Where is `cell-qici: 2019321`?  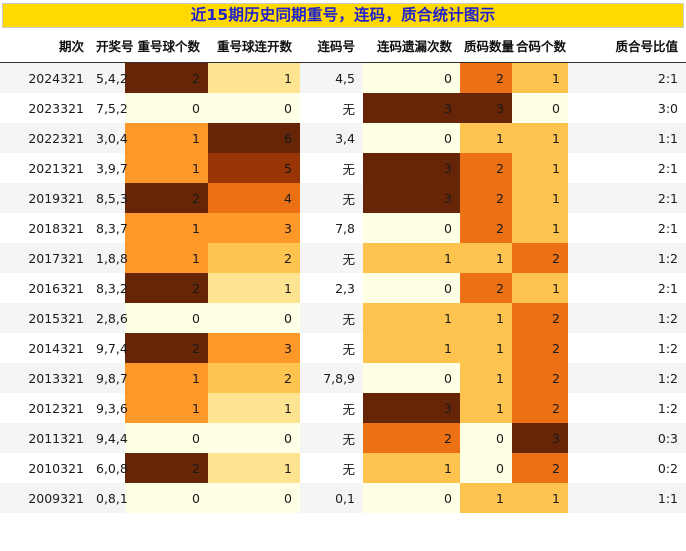 cell-qici: 2019321 is located at coordinates (46, 198).